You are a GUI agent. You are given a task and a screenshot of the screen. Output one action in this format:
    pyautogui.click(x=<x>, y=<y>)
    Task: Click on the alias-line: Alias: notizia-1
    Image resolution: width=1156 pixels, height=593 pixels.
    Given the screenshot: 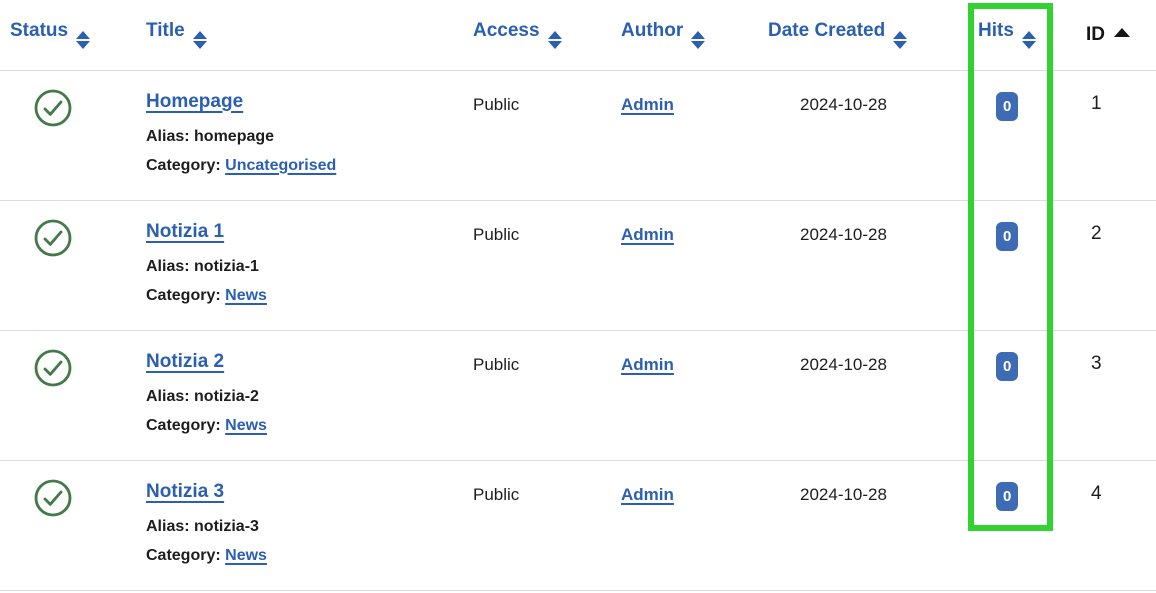 What is the action you would take?
    pyautogui.click(x=202, y=266)
    